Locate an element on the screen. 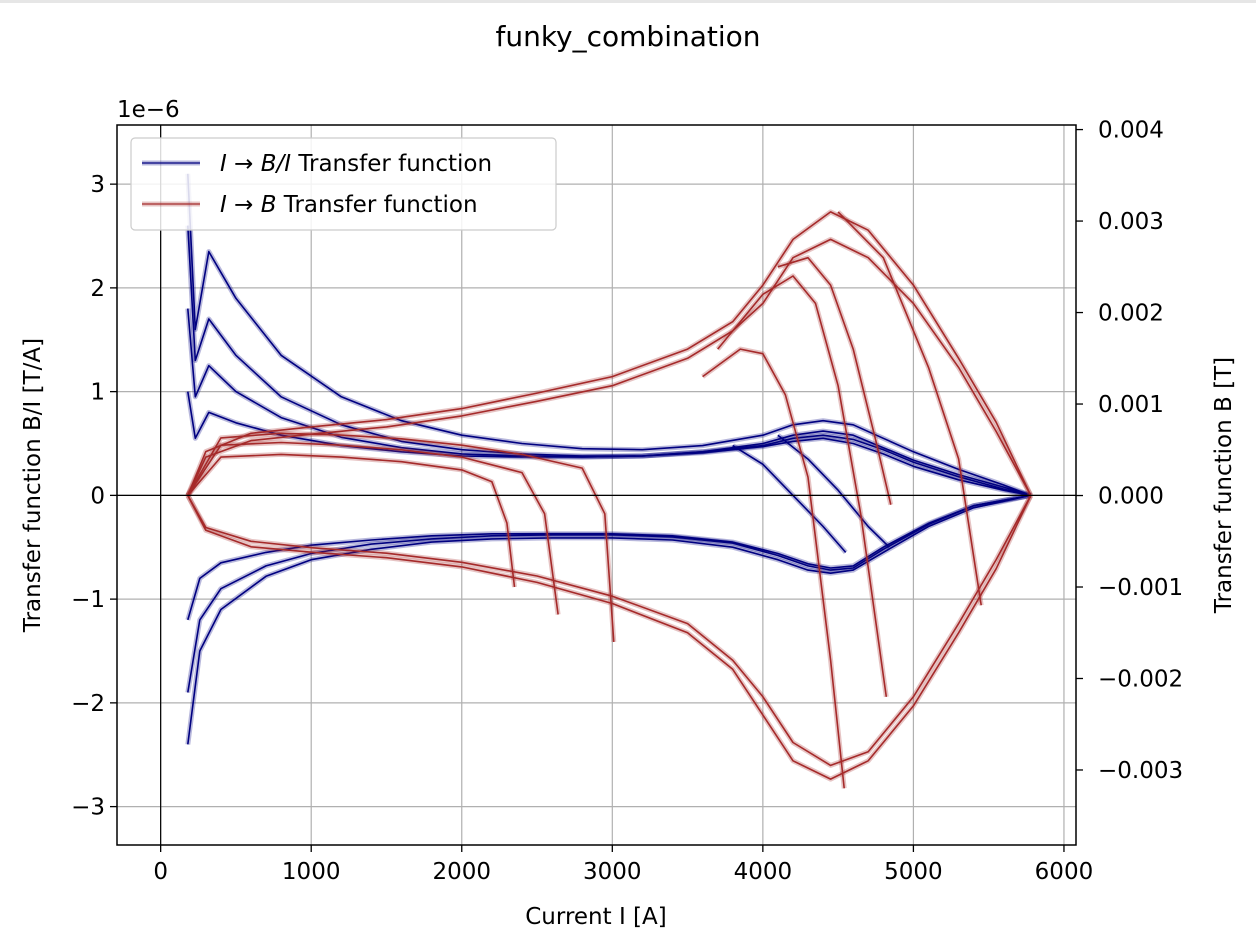 The image size is (1256, 950). x-axis-label: Current I [A] is located at coordinates (595, 917).